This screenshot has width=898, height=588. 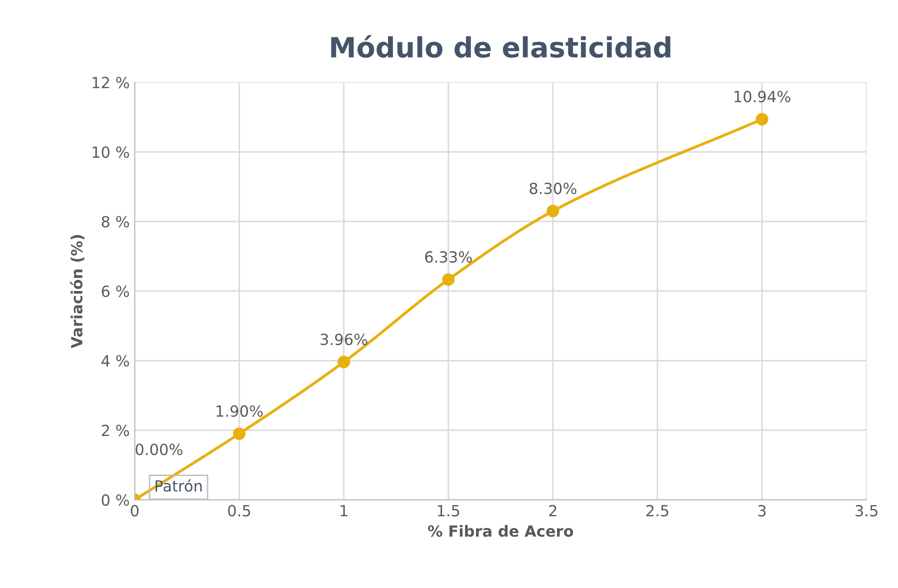 I want to click on x-tick-label: 3, so click(x=762, y=510).